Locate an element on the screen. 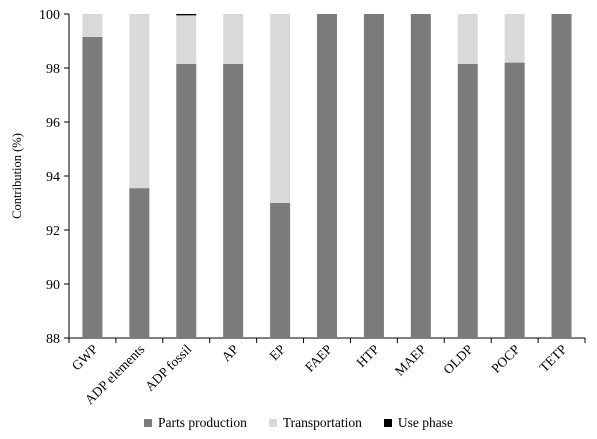 This screenshot has width=597, height=439. x-tick-label: EP is located at coordinates (277, 353).